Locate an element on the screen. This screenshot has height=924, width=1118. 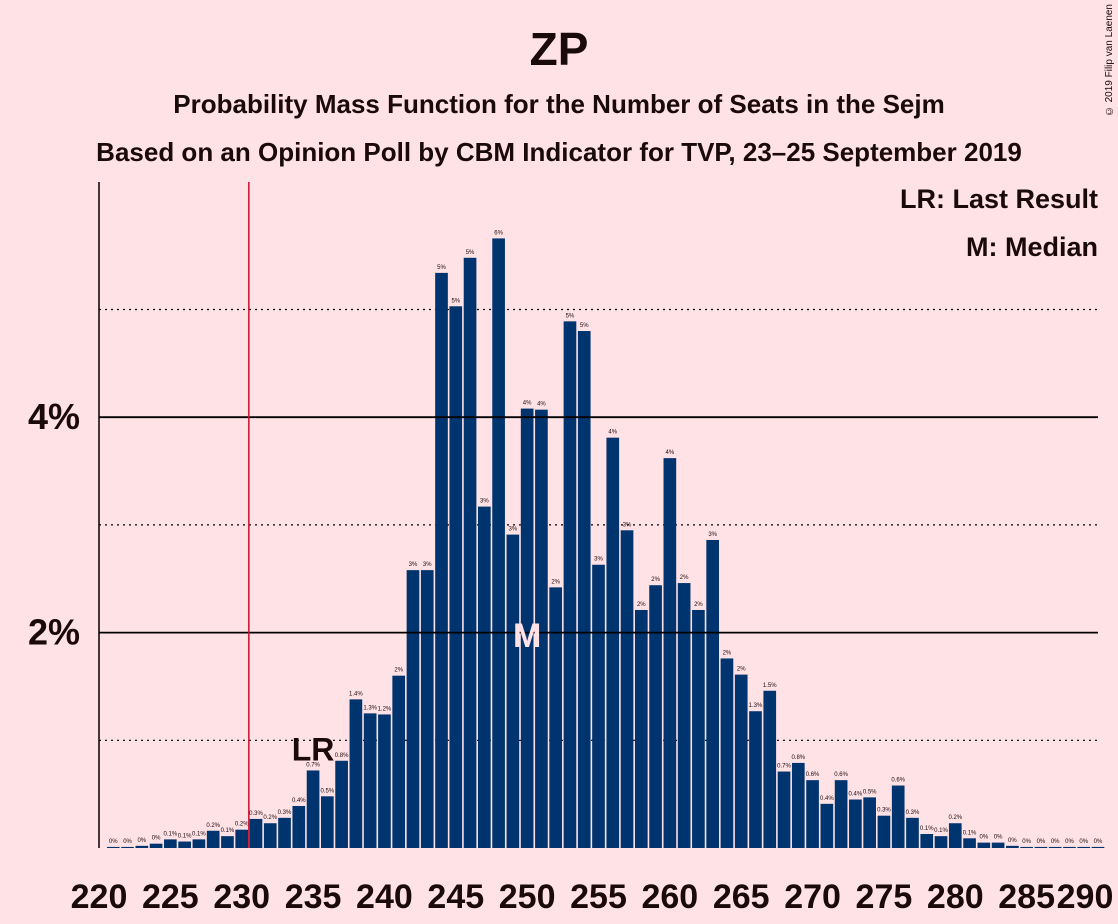
data-label: 5% is located at coordinates (470, 253).